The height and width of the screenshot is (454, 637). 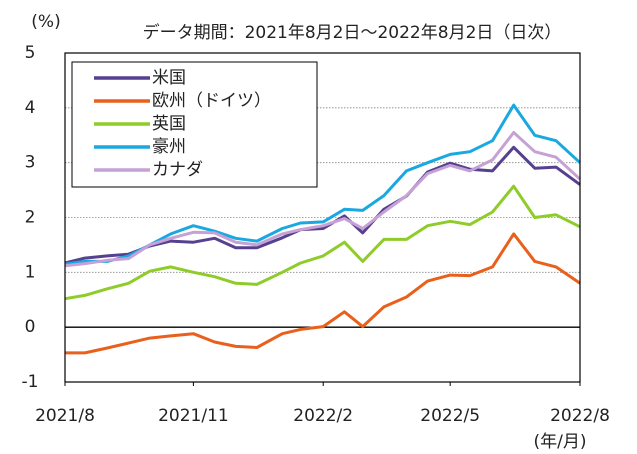 What do you see at coordinates (323, 416) in the screenshot?
I see `x-tick-label: 2022/2` at bounding box center [323, 416].